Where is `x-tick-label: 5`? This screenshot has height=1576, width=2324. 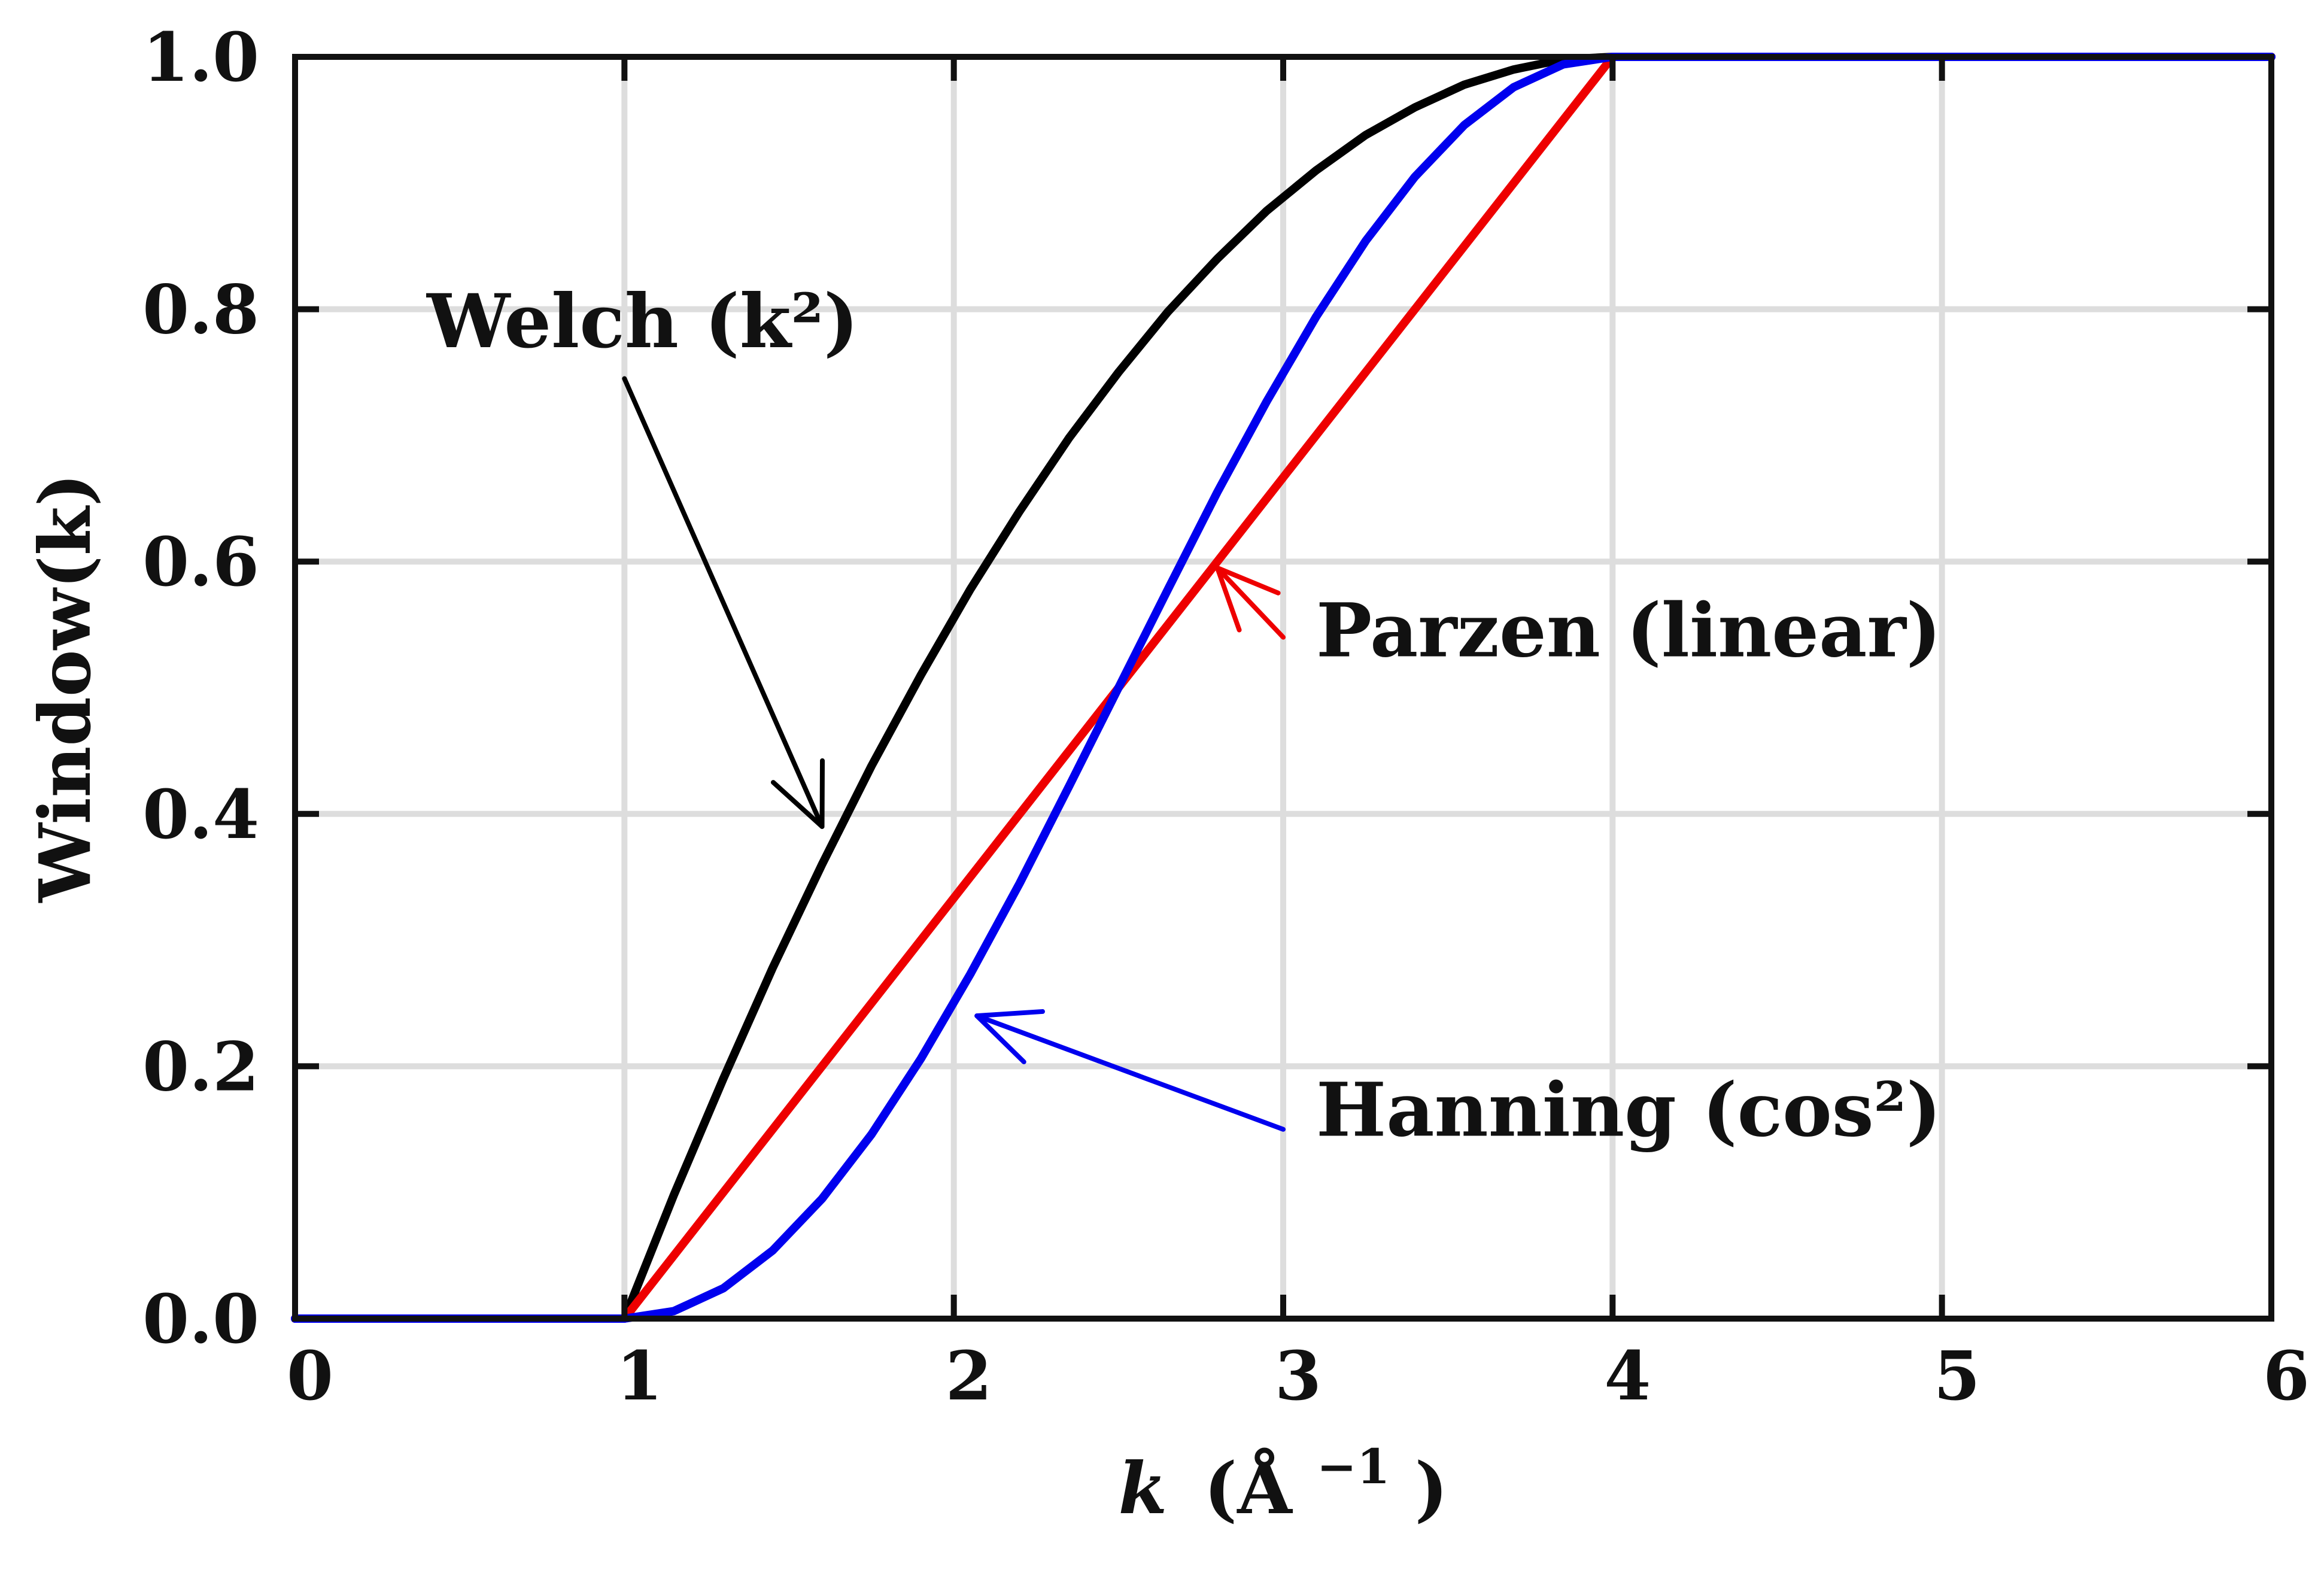
x-tick-label: 5 is located at coordinates (1957, 1376).